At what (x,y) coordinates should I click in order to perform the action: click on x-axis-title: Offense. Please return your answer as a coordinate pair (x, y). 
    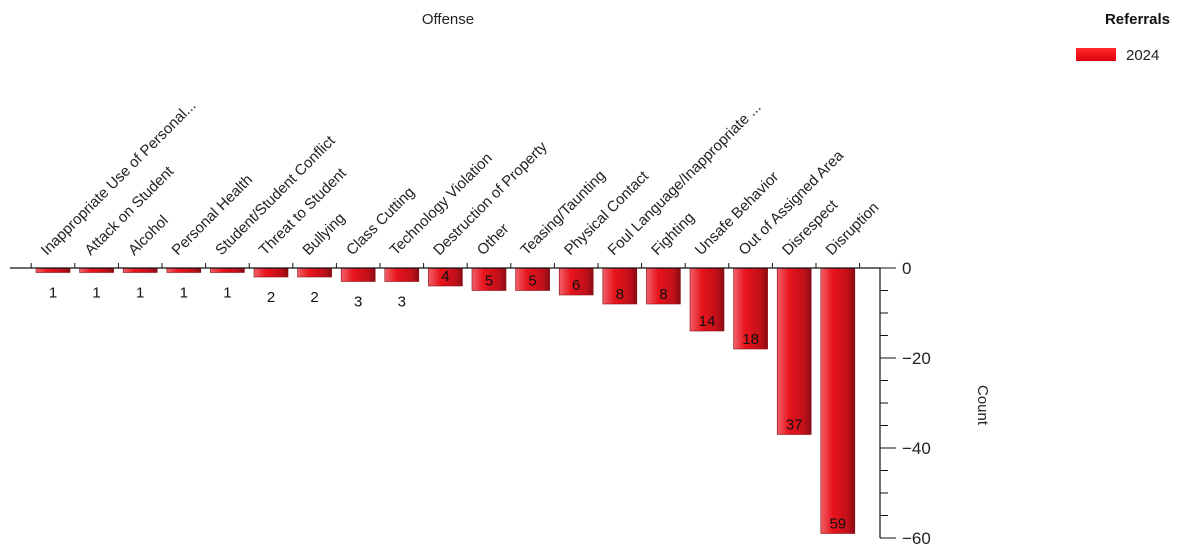
    Looking at the image, I should click on (448, 19).